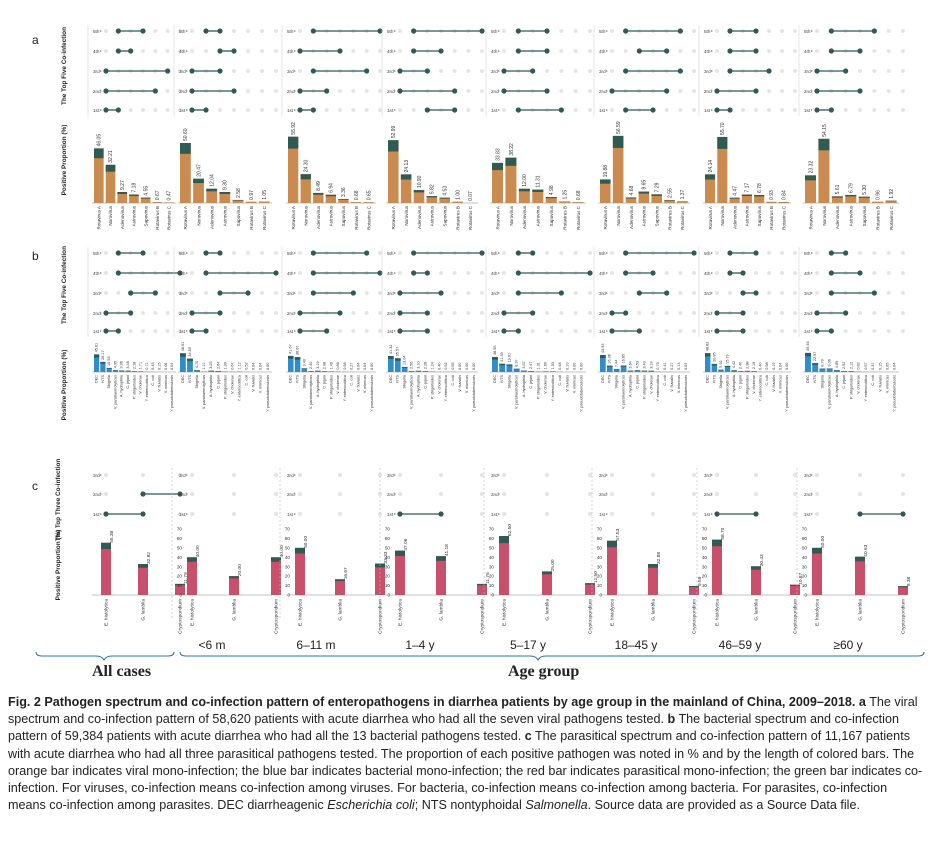 Image resolution: width=933 pixels, height=849 pixels. What do you see at coordinates (539, 181) in the screenshot?
I see `data-label: 11.31` at bounding box center [539, 181].